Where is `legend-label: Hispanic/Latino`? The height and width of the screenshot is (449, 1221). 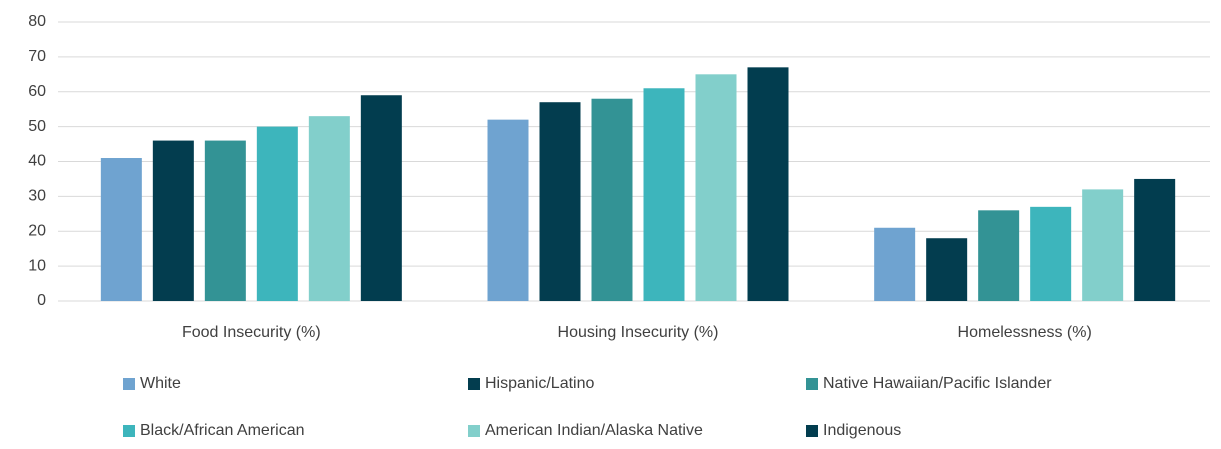 legend-label: Hispanic/Latino is located at coordinates (540, 383).